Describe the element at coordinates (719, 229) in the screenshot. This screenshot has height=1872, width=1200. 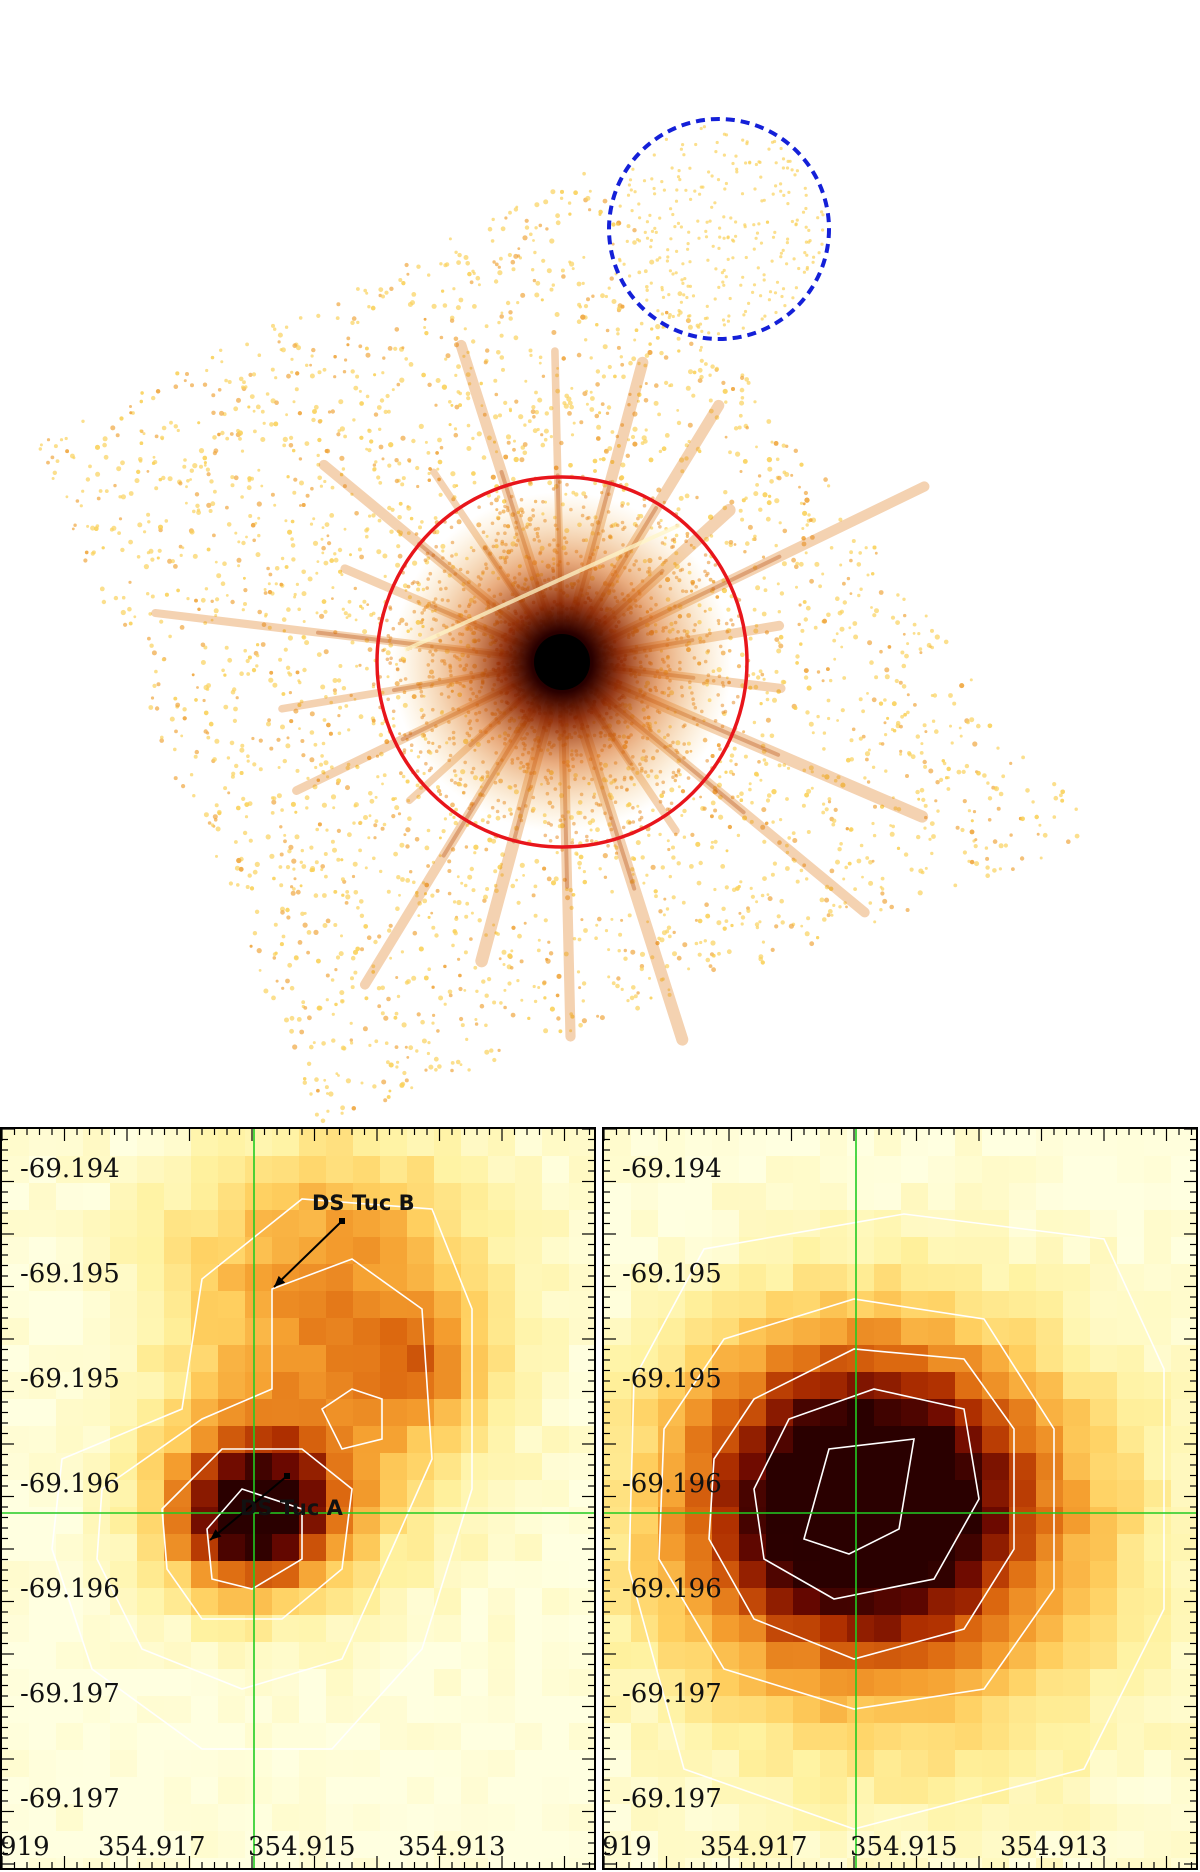
I see `background-region-circle` at that location.